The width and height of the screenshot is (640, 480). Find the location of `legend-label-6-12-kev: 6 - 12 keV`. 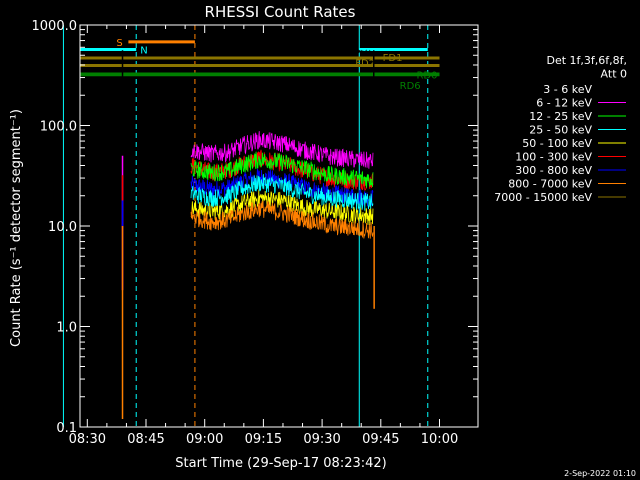

legend-label-6-12-kev: 6 - 12 keV is located at coordinates (564, 103).